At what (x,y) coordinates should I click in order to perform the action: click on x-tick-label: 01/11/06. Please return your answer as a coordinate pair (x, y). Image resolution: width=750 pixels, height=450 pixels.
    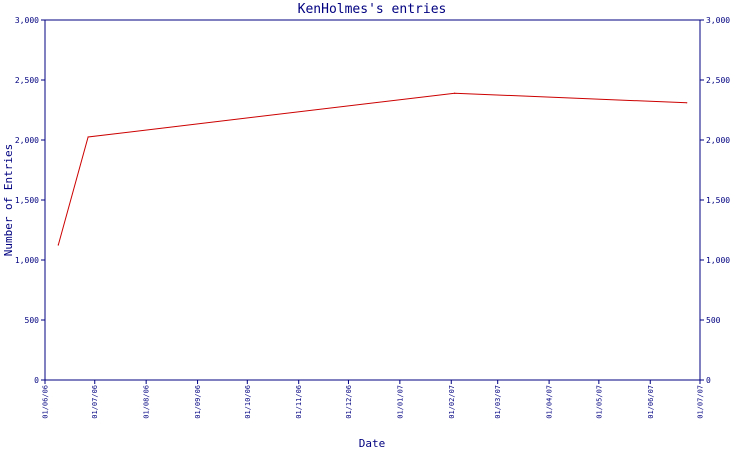
    Looking at the image, I should click on (299, 402).